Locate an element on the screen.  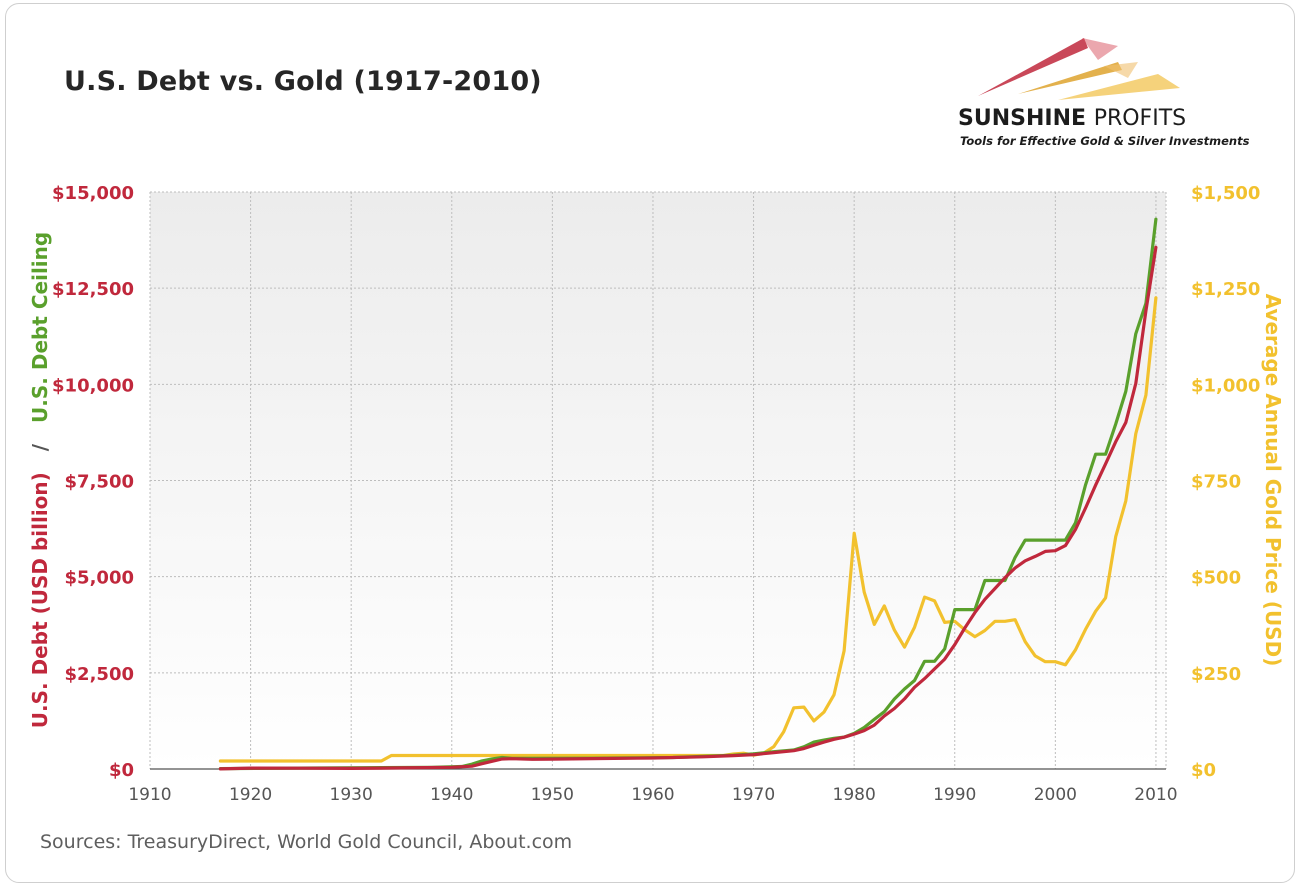
x-tick-label: 1940 is located at coordinates (451, 795).